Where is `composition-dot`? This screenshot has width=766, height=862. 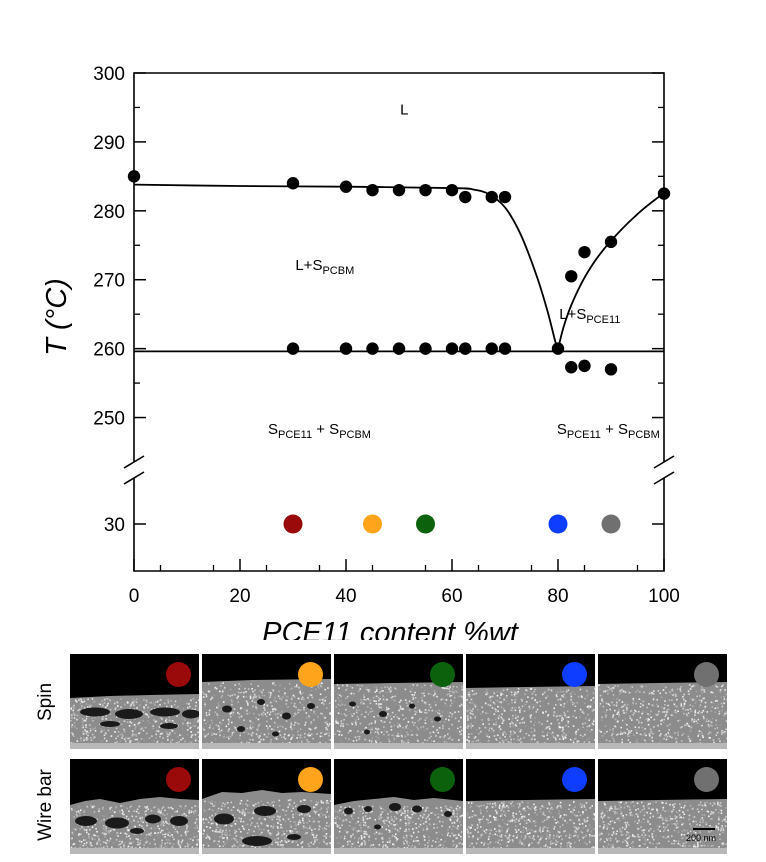 composition-dot is located at coordinates (574, 779).